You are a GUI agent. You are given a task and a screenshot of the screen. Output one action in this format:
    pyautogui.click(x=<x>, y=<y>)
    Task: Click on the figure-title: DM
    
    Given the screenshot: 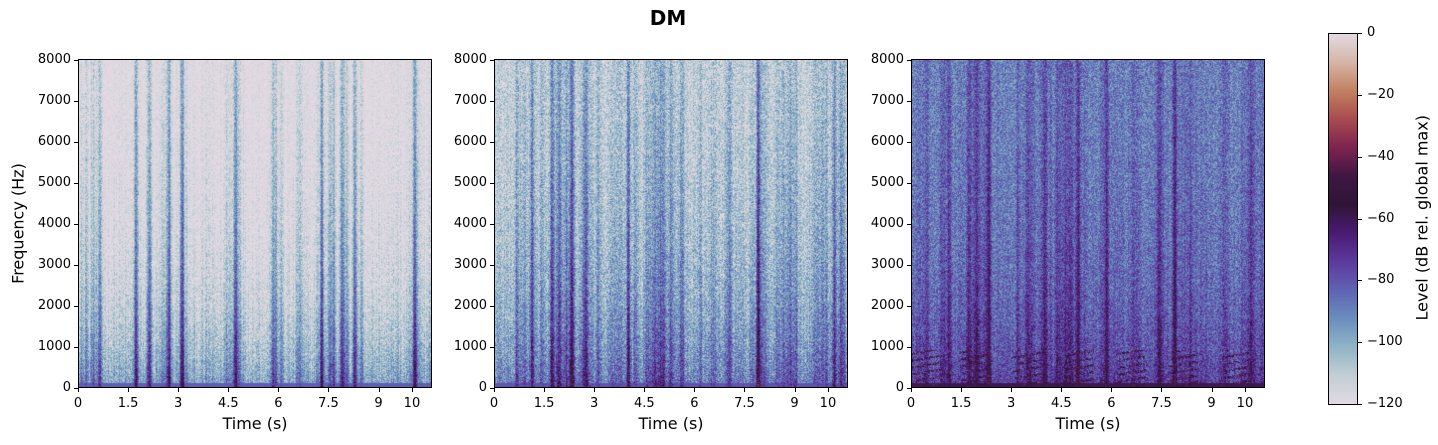 What is the action you would take?
    pyautogui.click(x=668, y=18)
    